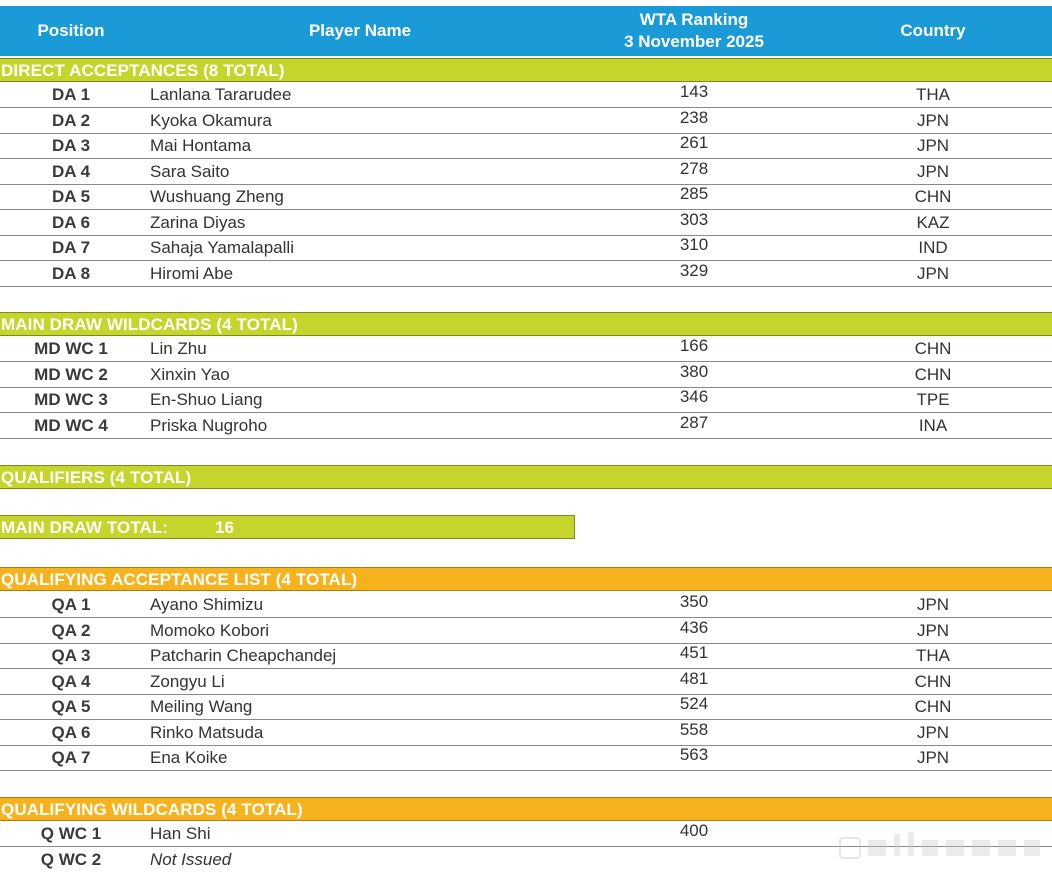 The image size is (1052, 872). I want to click on position-cell: DA 5, so click(71, 196).